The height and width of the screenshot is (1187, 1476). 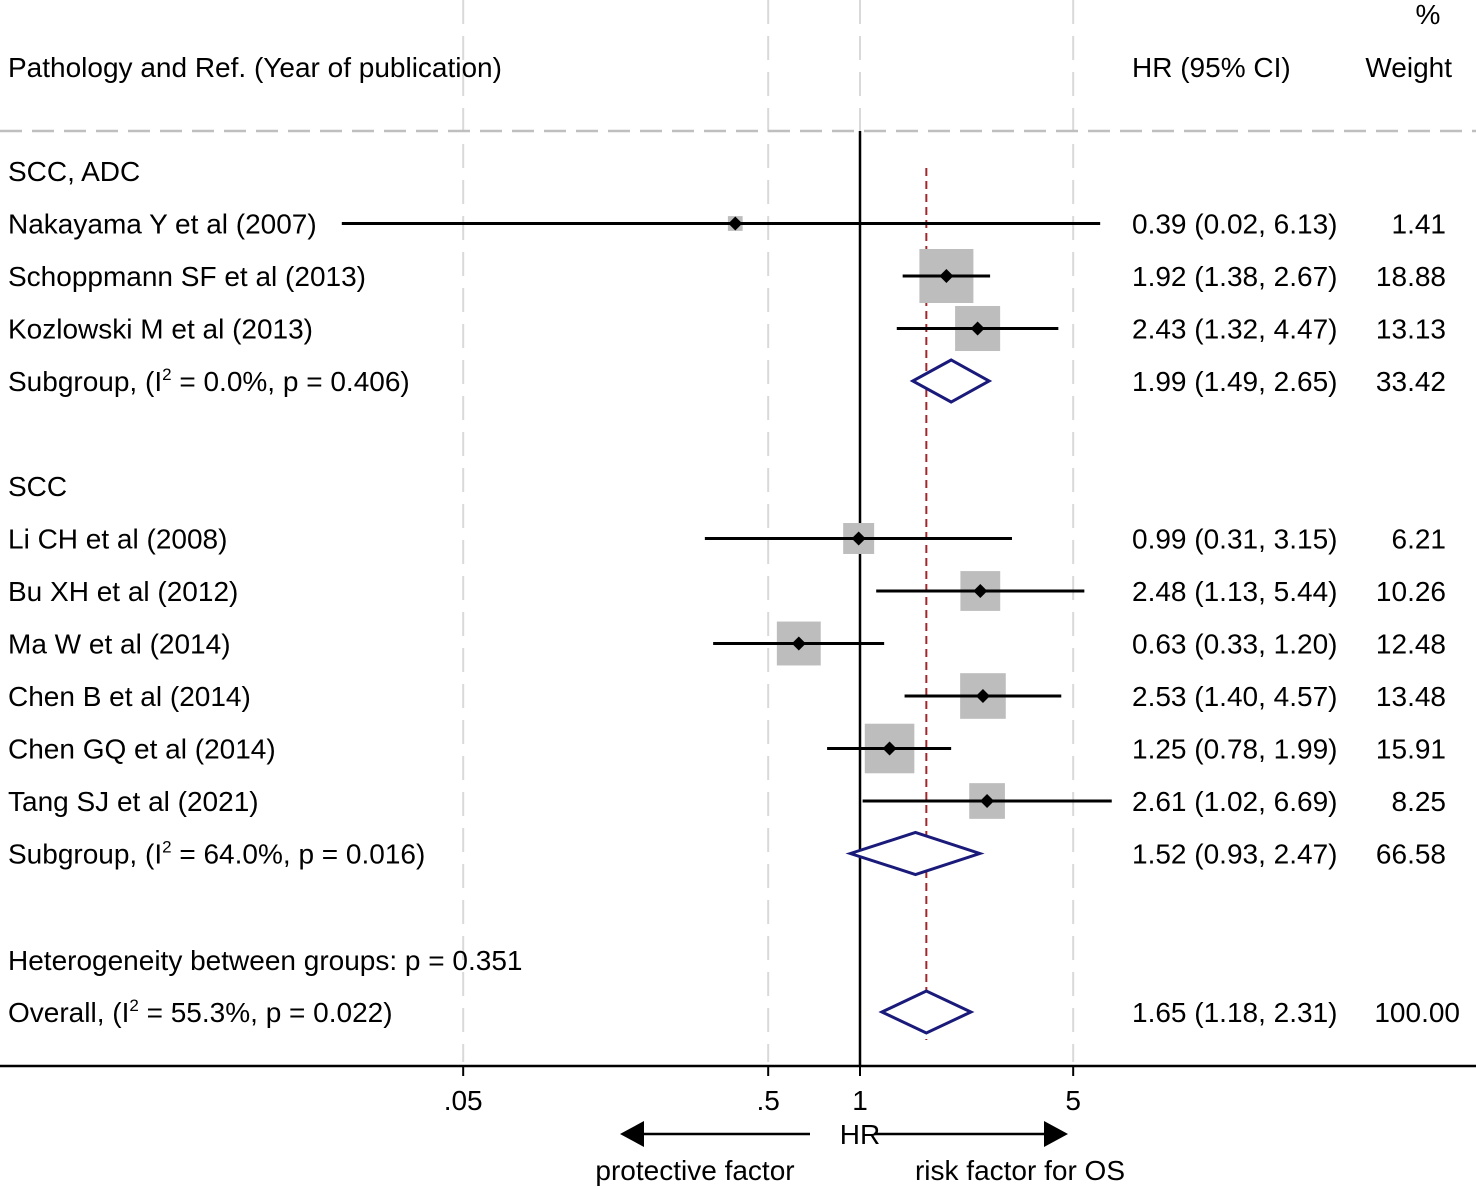 What do you see at coordinates (1411, 329) in the screenshot?
I see `weight-value: 13.13` at bounding box center [1411, 329].